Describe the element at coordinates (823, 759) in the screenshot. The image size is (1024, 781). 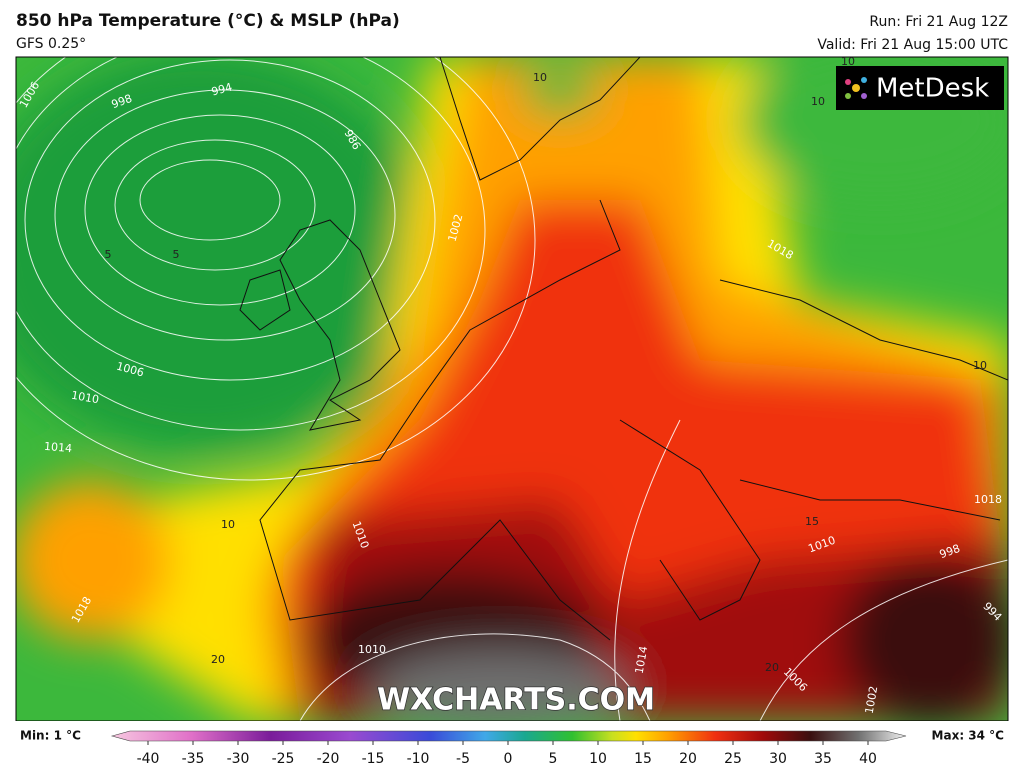
I see `colorbar-tick-label: 35` at that location.